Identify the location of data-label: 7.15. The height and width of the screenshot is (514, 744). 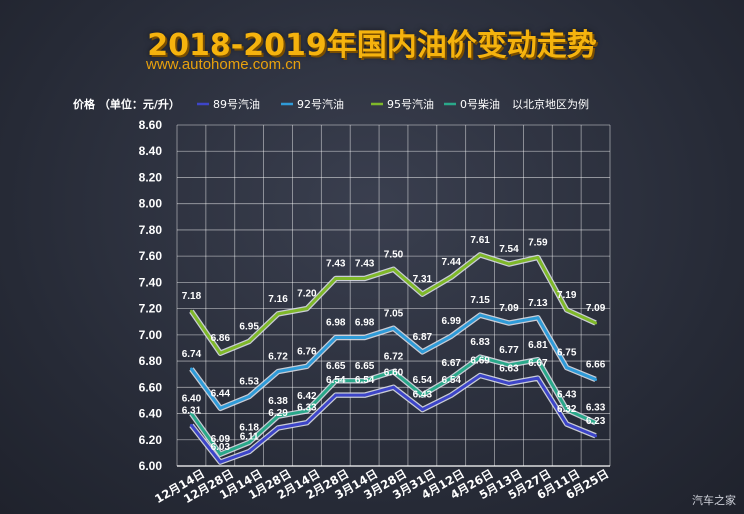
(480, 300).